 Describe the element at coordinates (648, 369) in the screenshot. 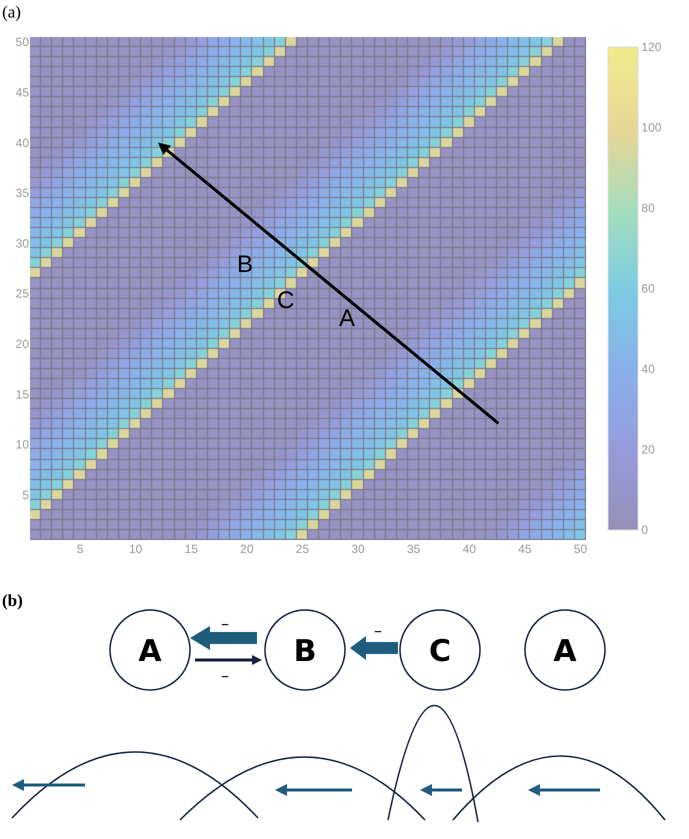

I see `color-bar-label: 40` at that location.